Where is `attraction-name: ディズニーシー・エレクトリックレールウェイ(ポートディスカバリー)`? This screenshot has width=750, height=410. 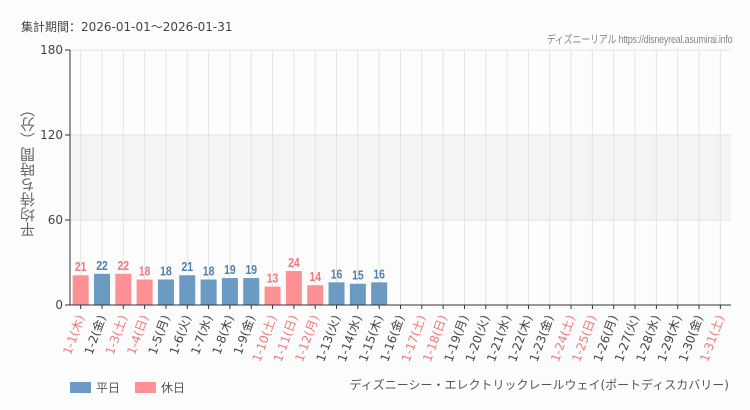
attraction-name: ディズニーシー・エレクトリックレールウェイ(ポートディスカバリー) is located at coordinates (539, 385).